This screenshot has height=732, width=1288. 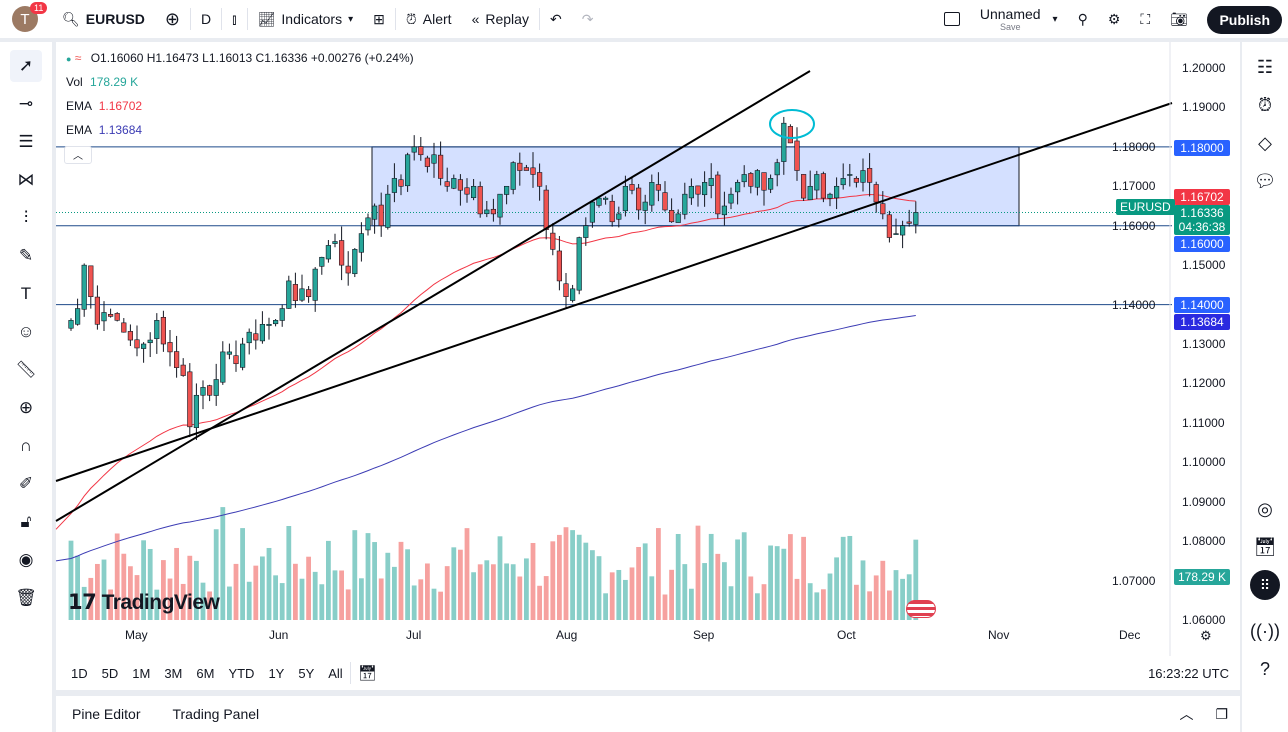 What do you see at coordinates (1203, 422) in the screenshot?
I see `price-tick-label: 1.11000` at bounding box center [1203, 422].